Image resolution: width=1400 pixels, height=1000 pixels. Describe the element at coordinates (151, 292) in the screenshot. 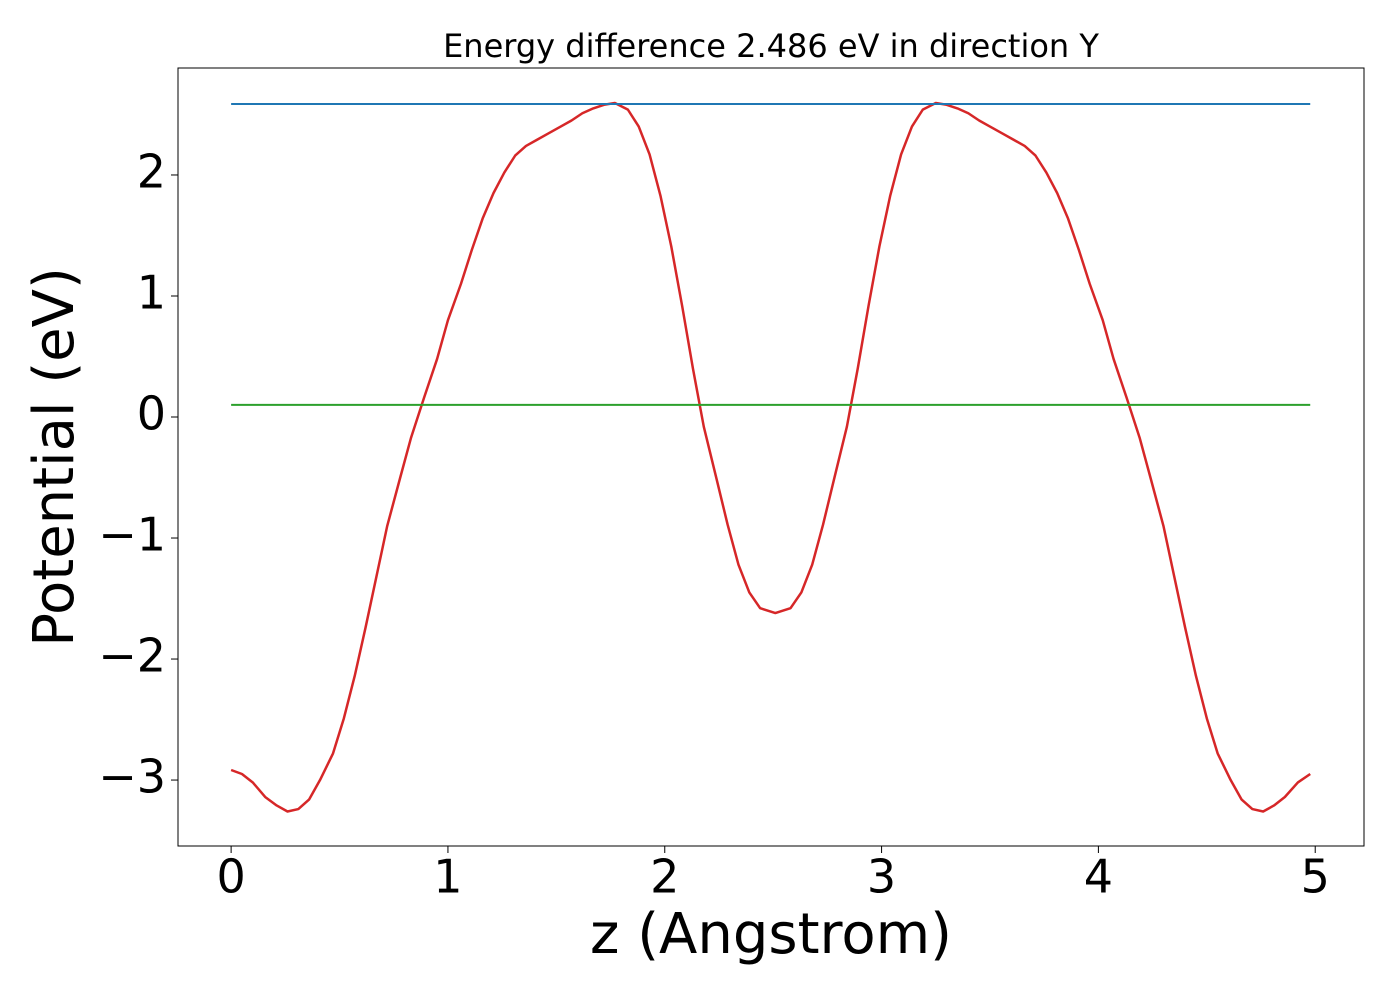

I see `y-tick-label: 1` at that location.